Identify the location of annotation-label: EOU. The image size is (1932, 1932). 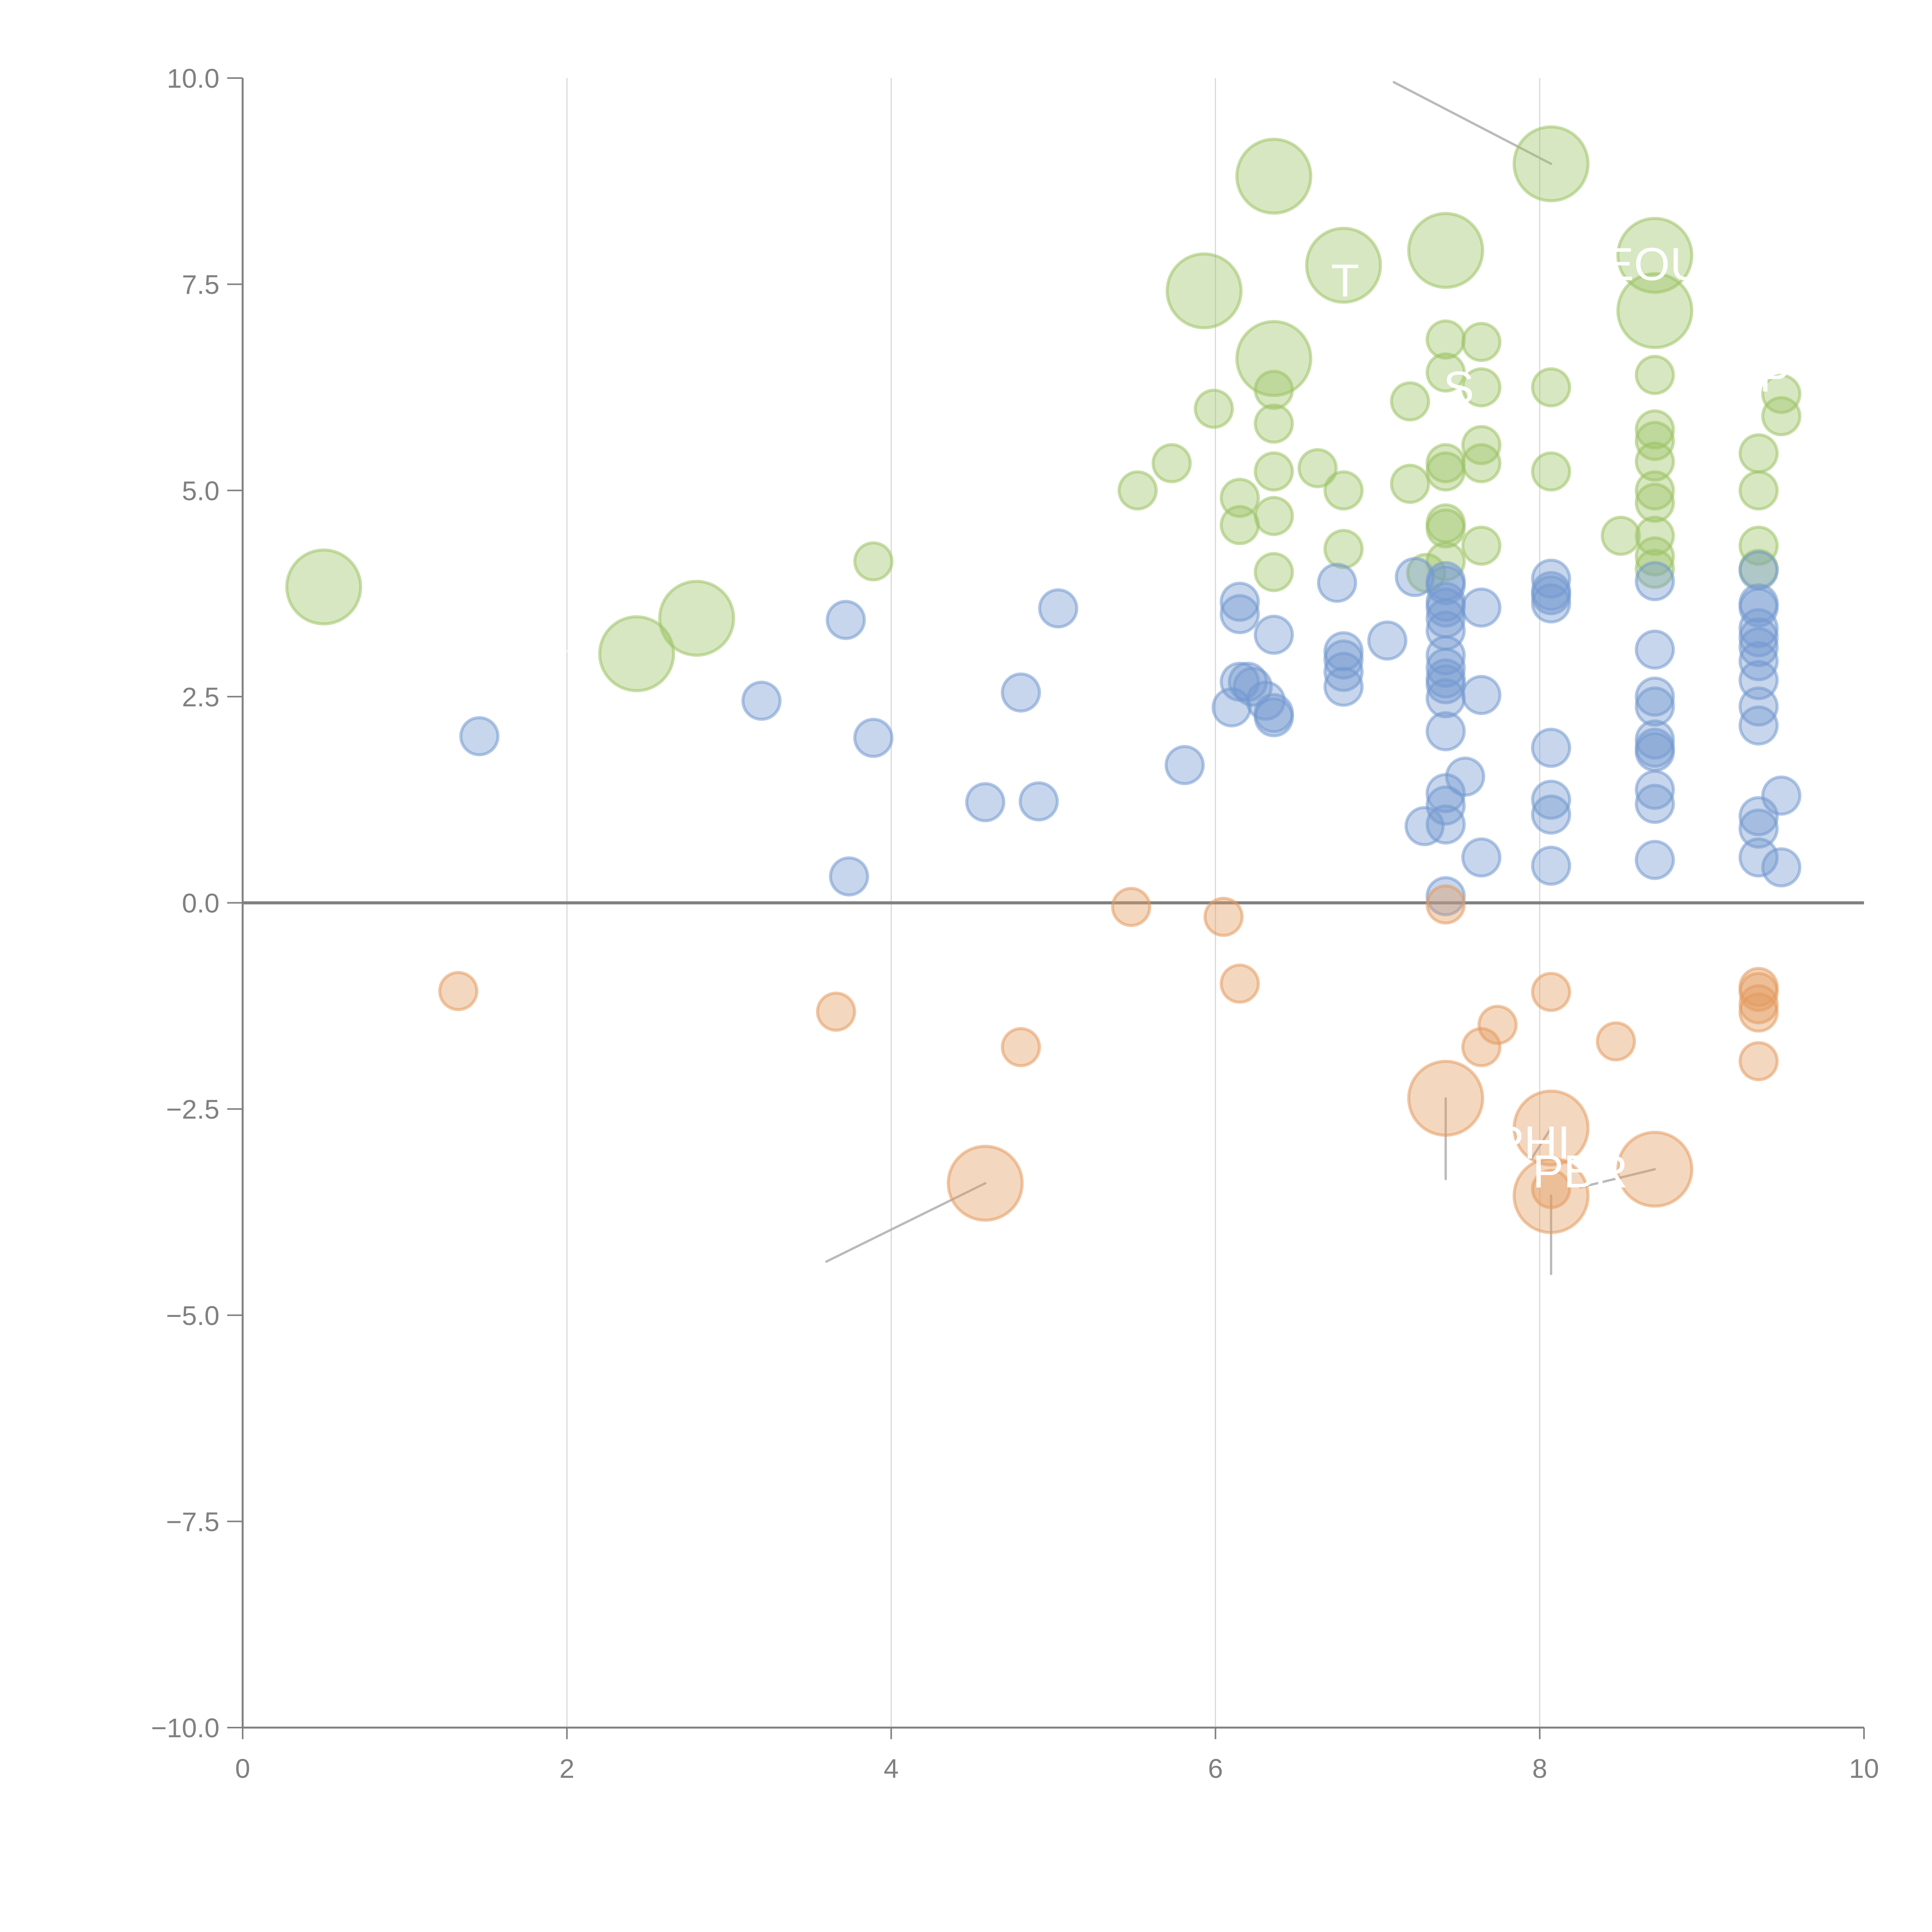
(1653, 264).